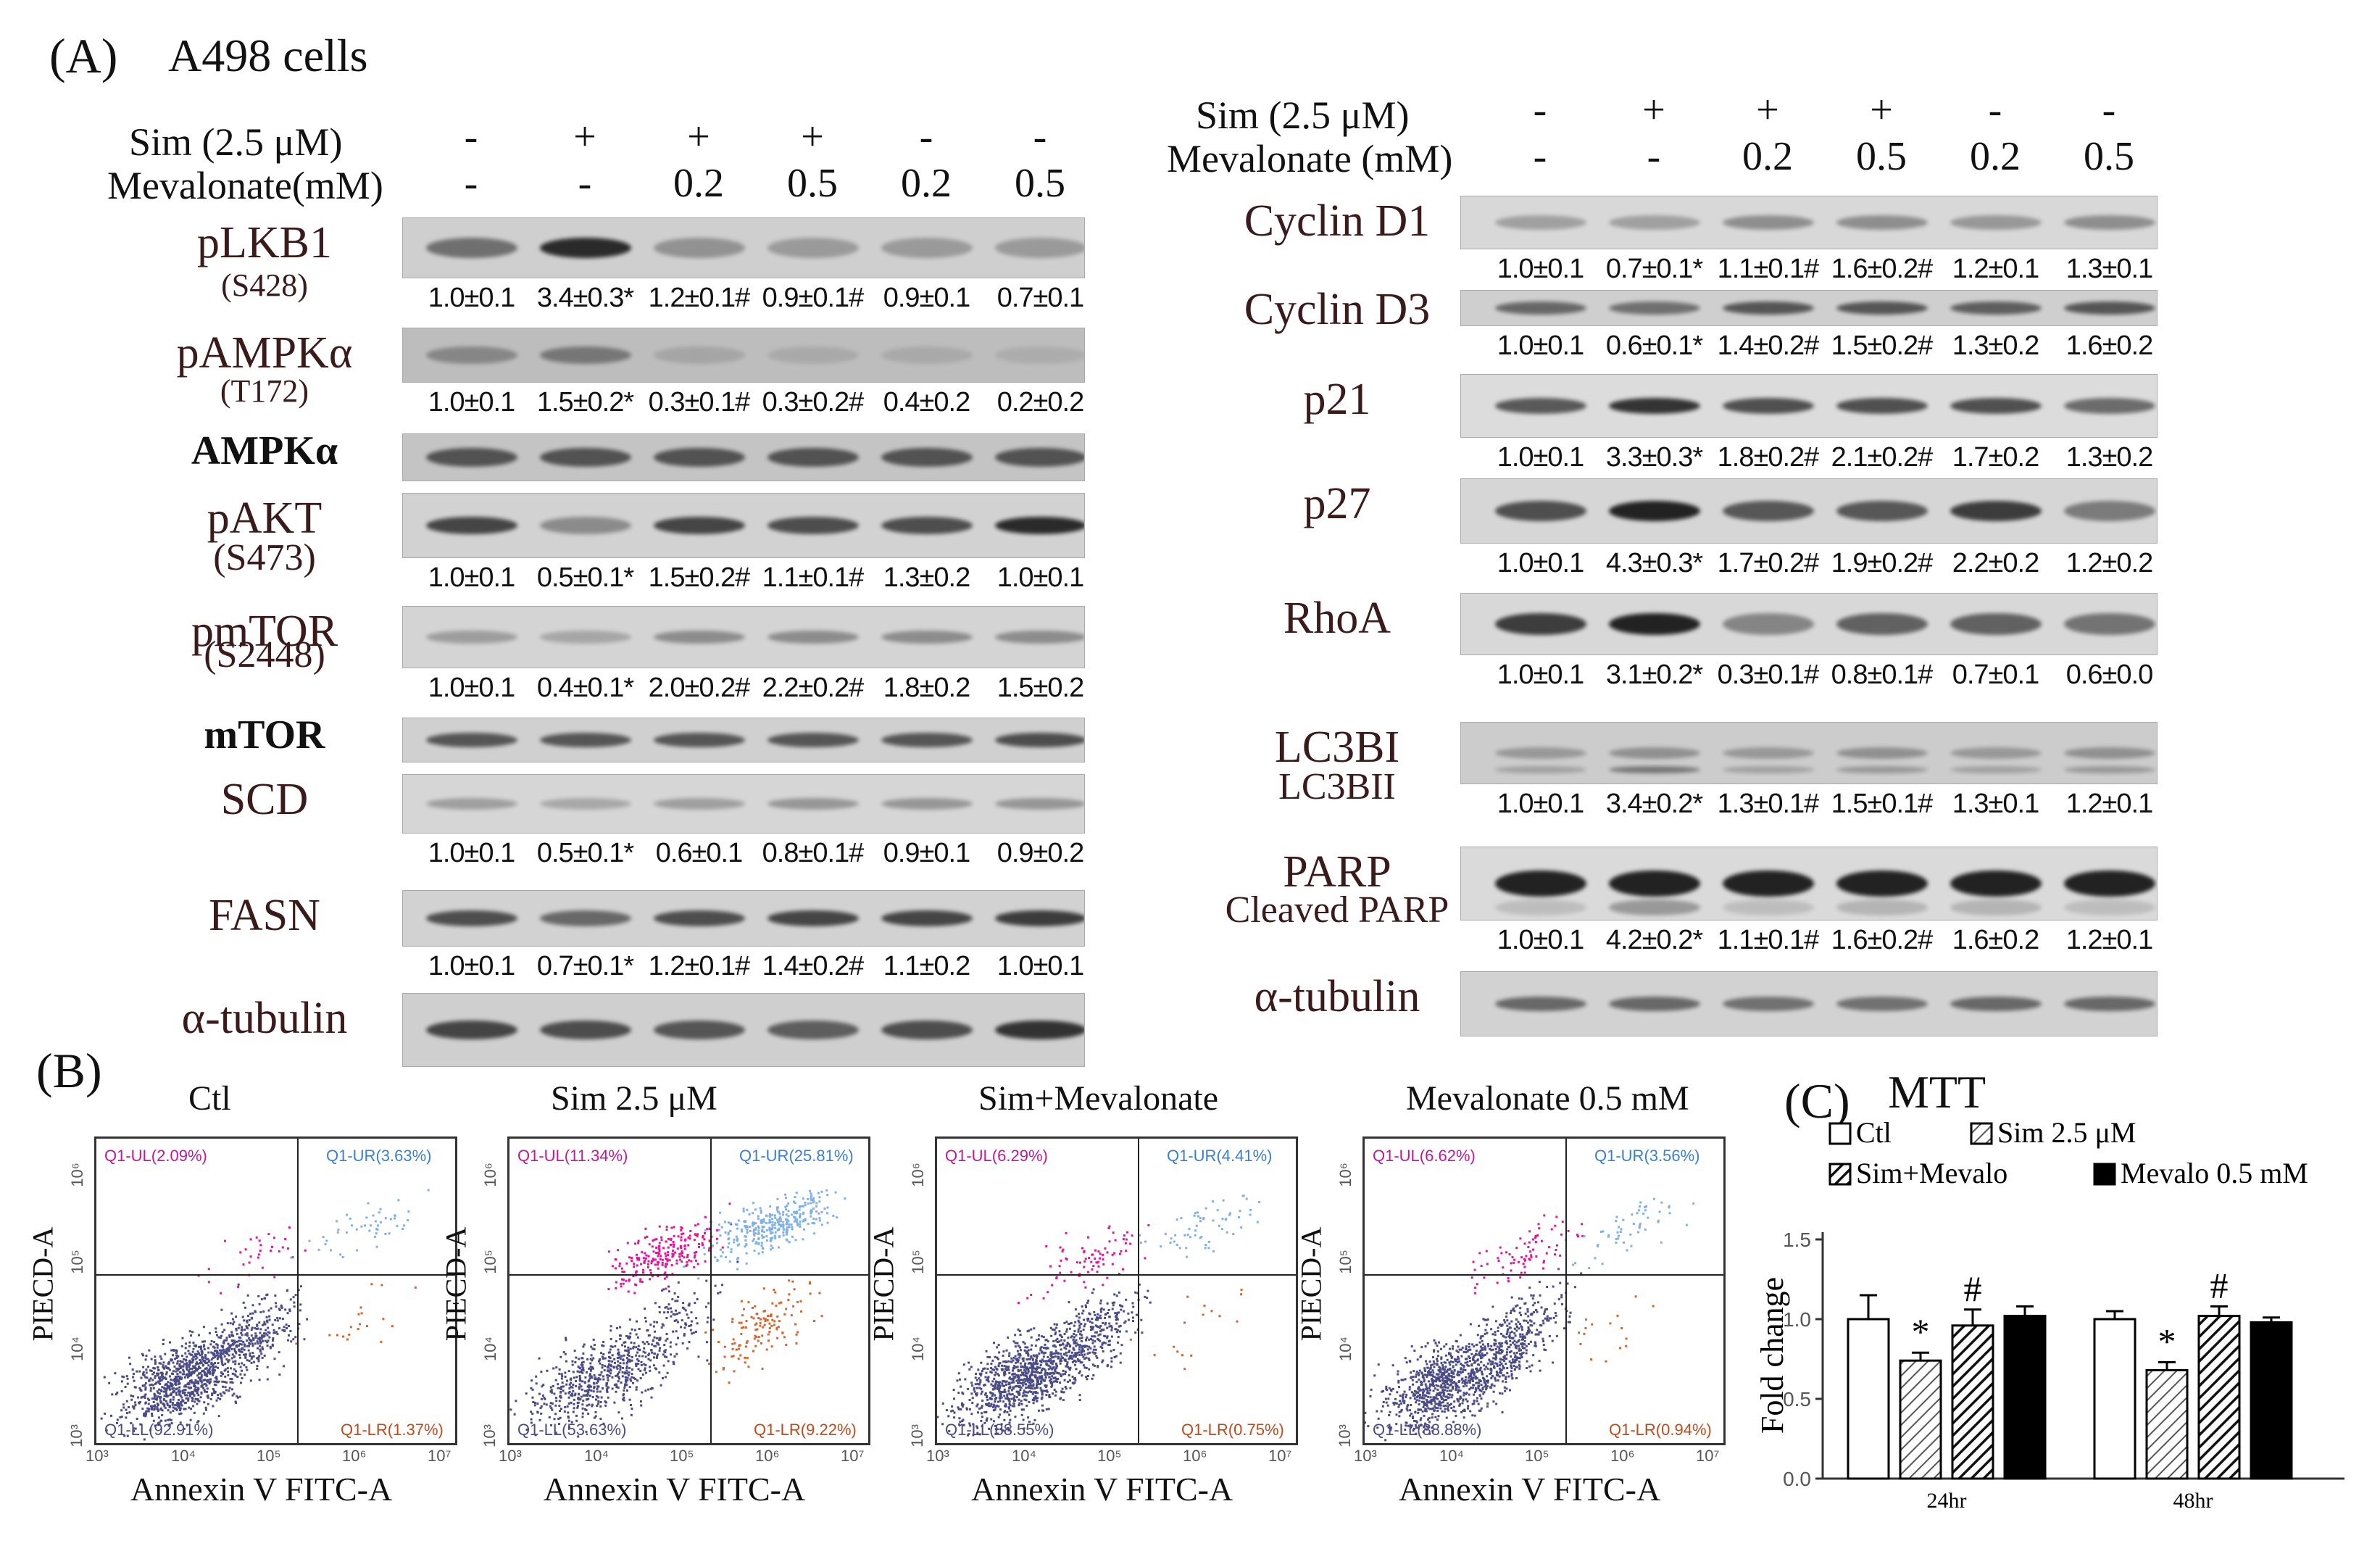 The height and width of the screenshot is (1546, 2380). Describe the element at coordinates (265, 450) in the screenshot. I see `blot-label: AMPKα` at that location.